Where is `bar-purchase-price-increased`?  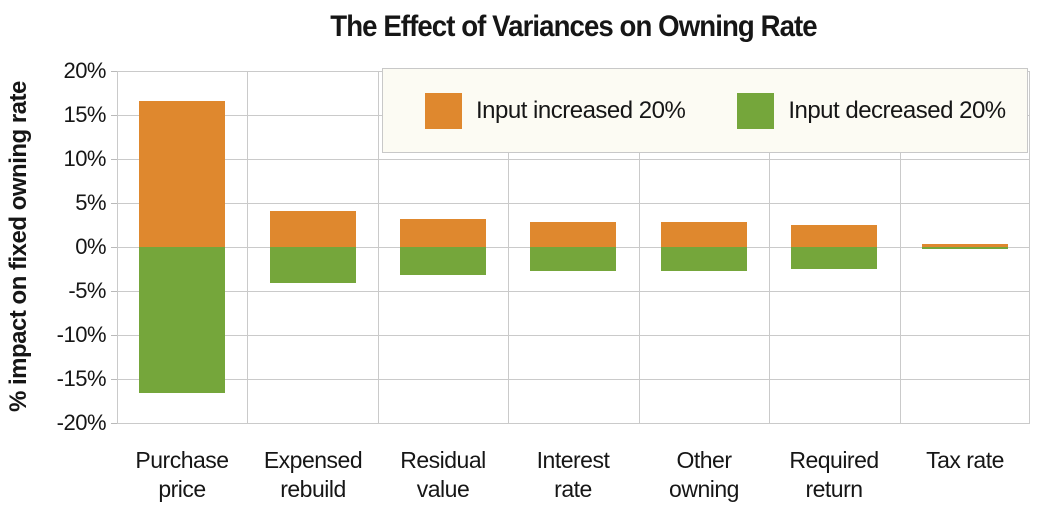
bar-purchase-price-increased is located at coordinates (182, 173).